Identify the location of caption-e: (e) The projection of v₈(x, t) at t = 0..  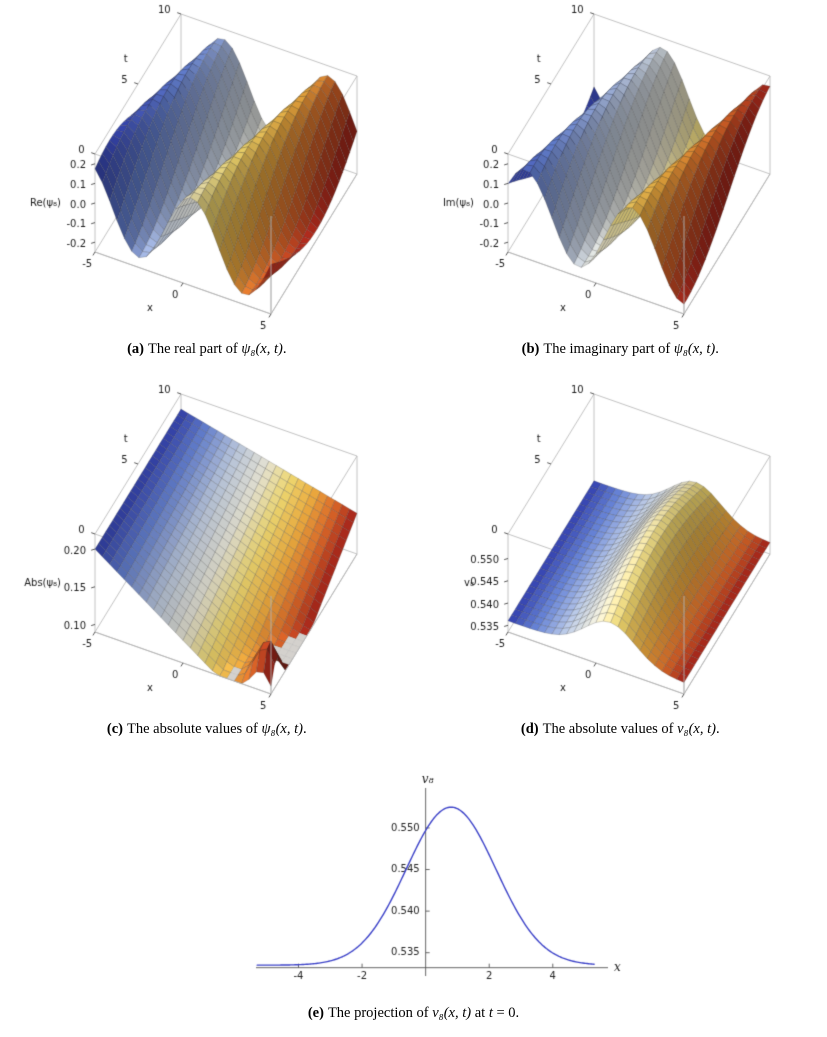
(413, 1013).